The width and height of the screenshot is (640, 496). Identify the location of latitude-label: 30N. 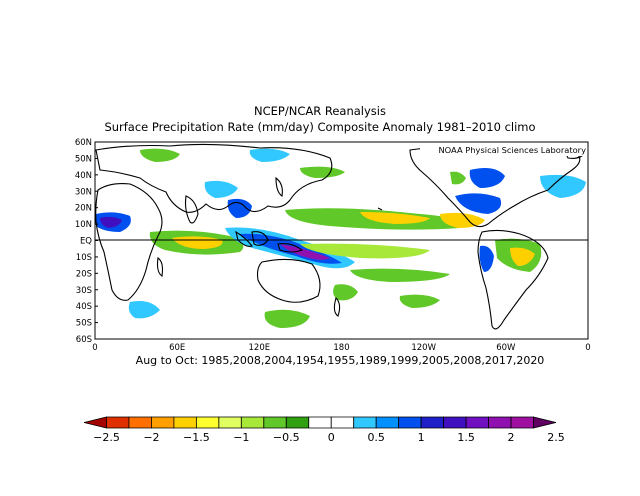
(83, 192).